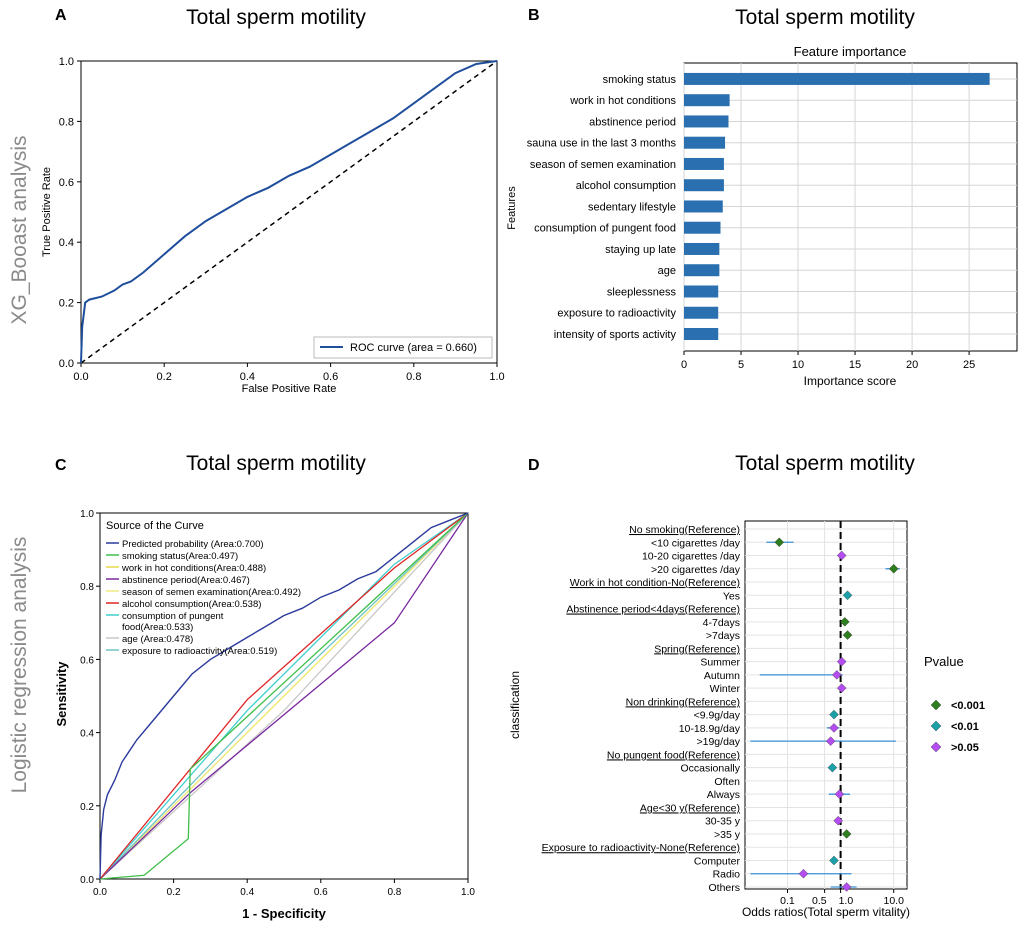  What do you see at coordinates (321, 892) in the screenshot?
I see `panel-c-xtick-label: 0.6` at bounding box center [321, 892].